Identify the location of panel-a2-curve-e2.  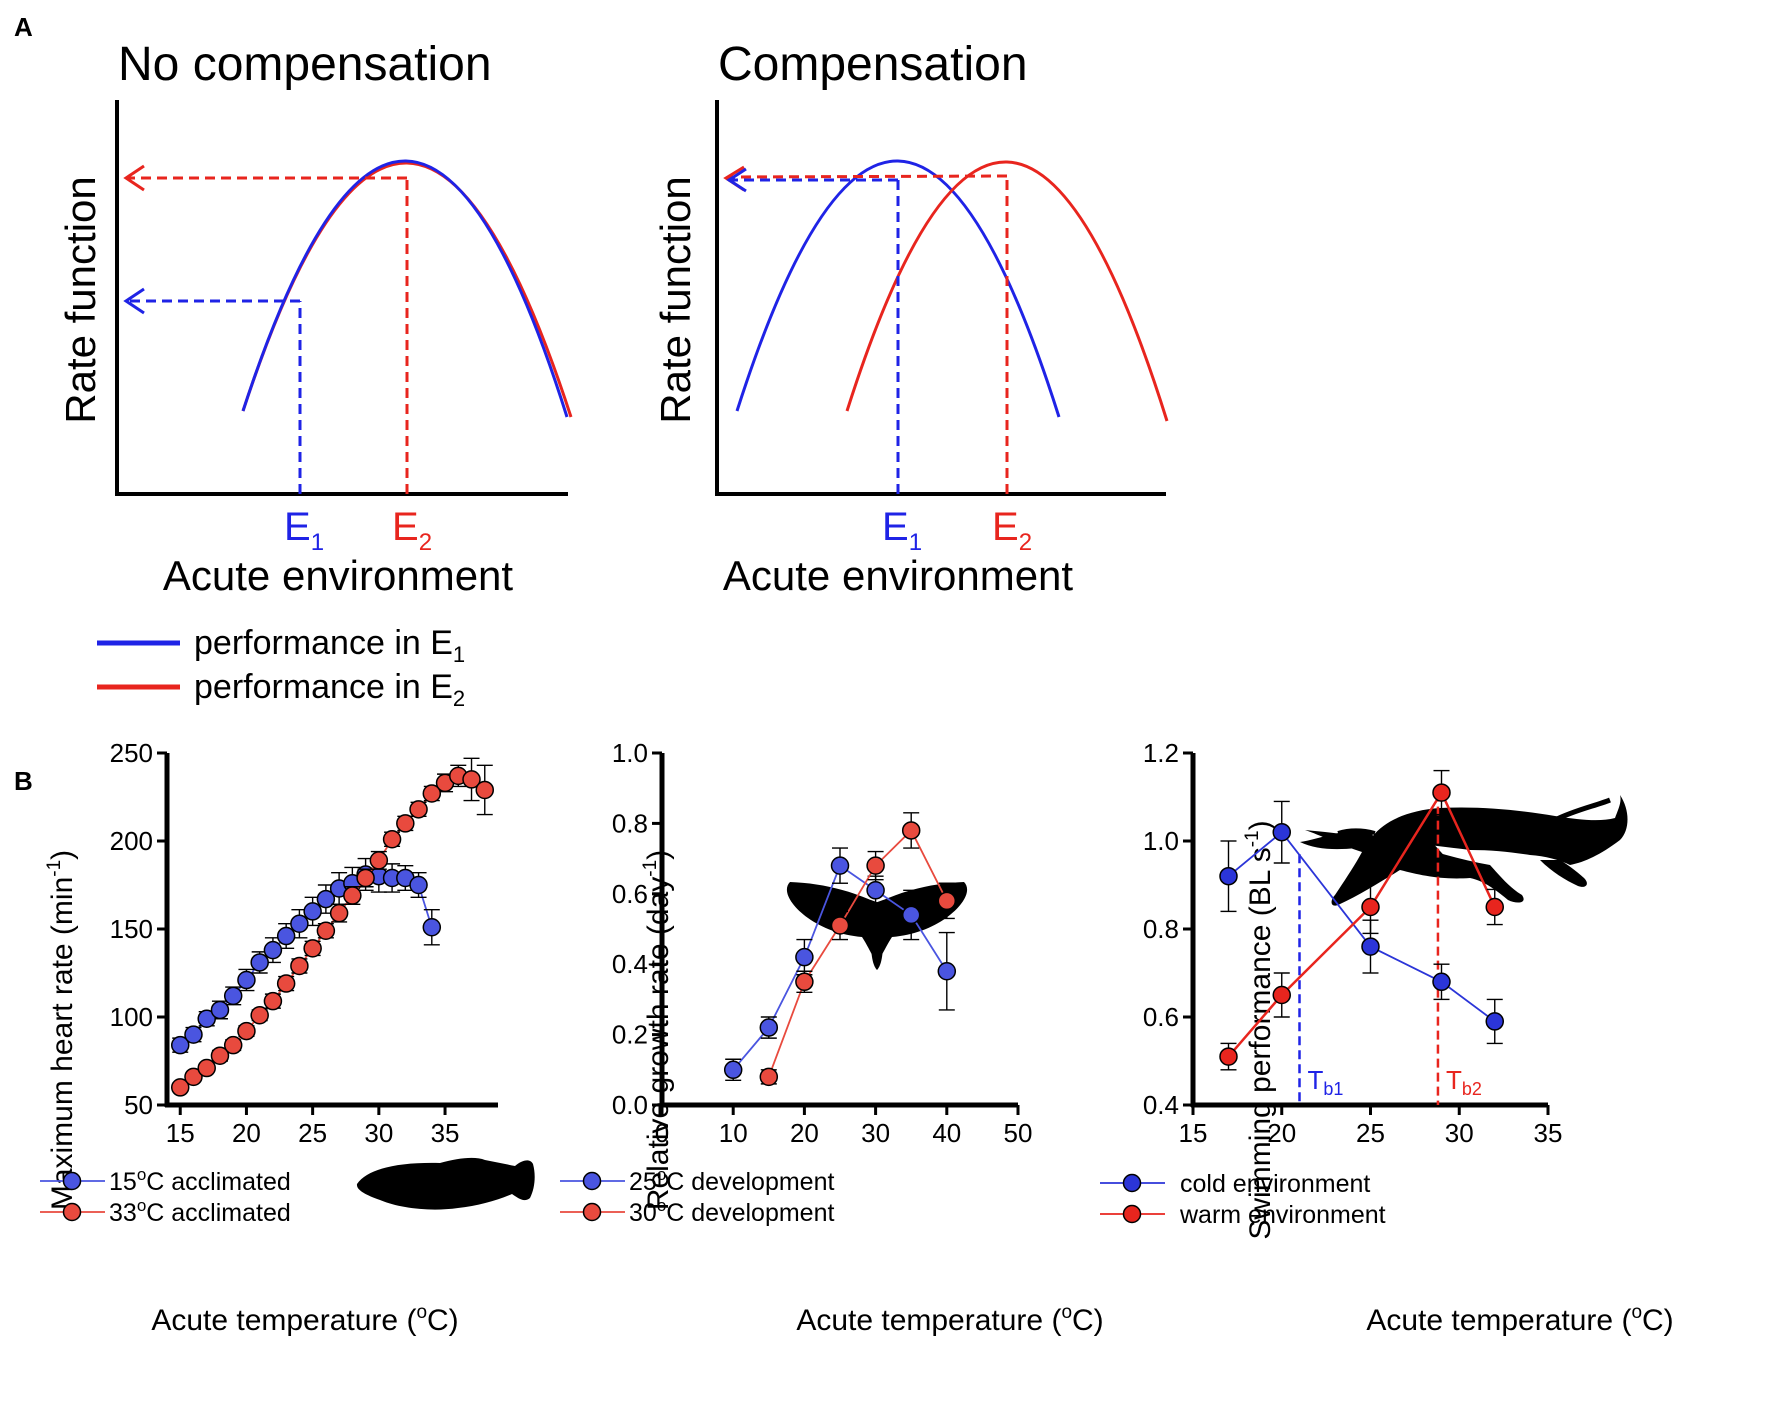
(1007, 291).